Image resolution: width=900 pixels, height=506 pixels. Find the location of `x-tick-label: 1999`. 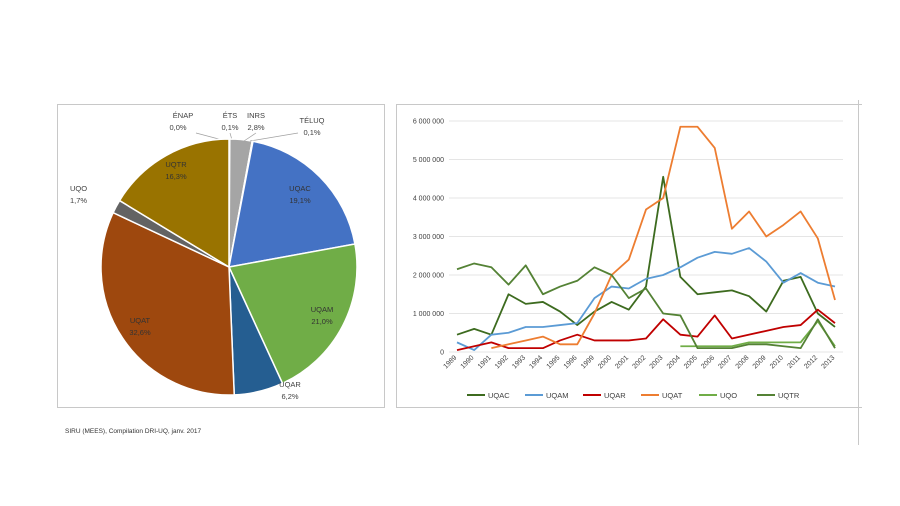

x-tick-label: 1999 is located at coordinates (588, 362).